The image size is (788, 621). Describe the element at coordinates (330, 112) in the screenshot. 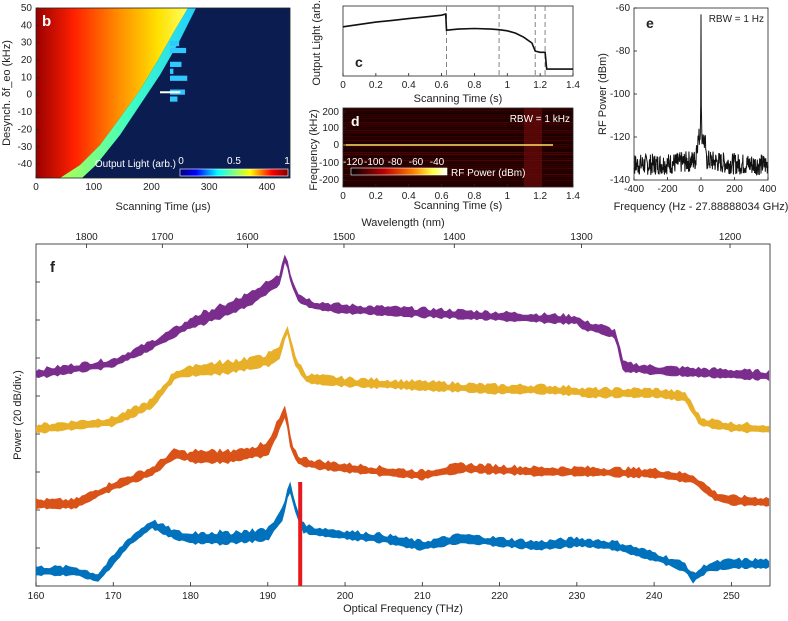

I see `panel-d-ytick-label: 200` at that location.